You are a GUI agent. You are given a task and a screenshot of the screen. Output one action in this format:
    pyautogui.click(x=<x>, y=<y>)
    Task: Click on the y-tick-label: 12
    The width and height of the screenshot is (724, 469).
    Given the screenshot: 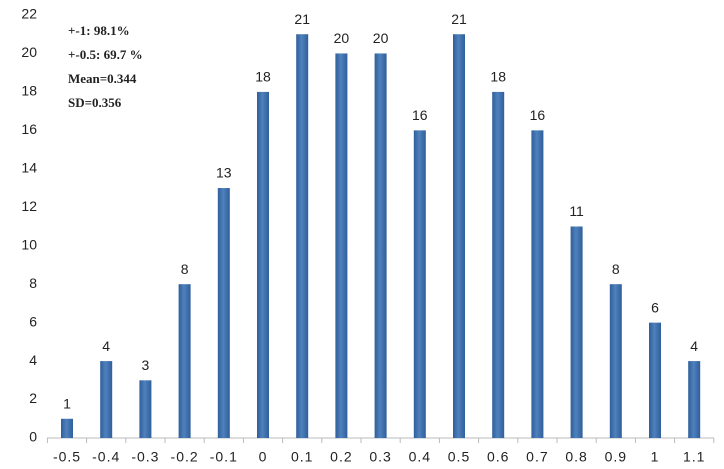 What is the action you would take?
    pyautogui.click(x=29, y=206)
    